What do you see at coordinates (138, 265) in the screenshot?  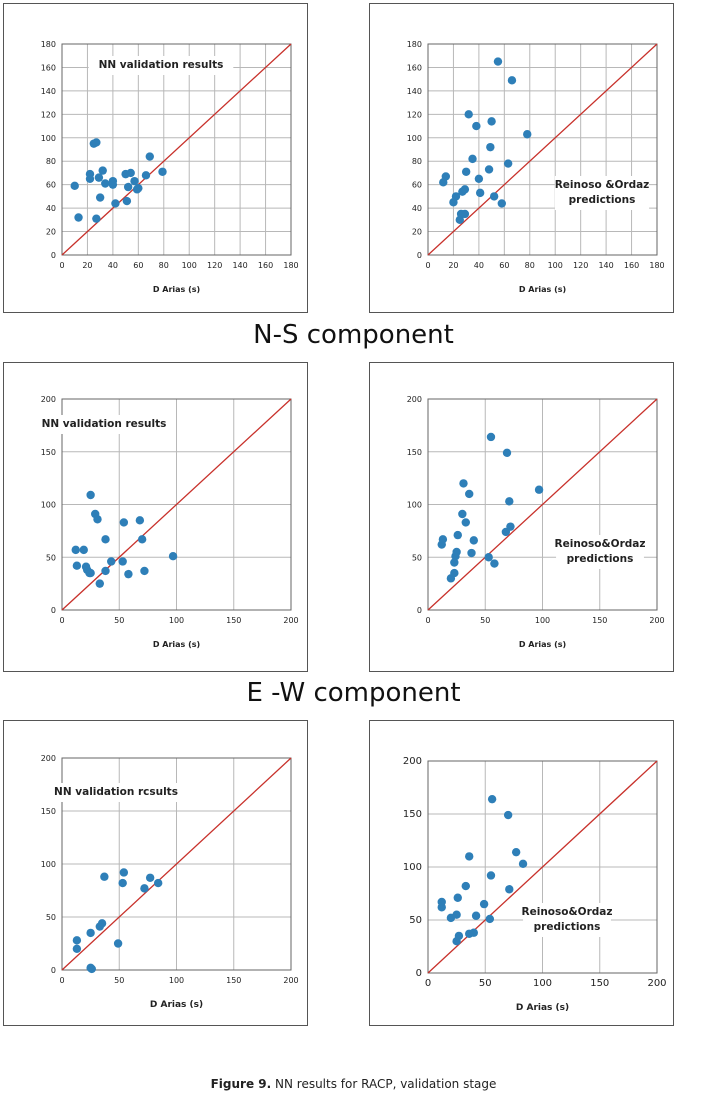 I see `x-tick-label: 60` at bounding box center [138, 265].